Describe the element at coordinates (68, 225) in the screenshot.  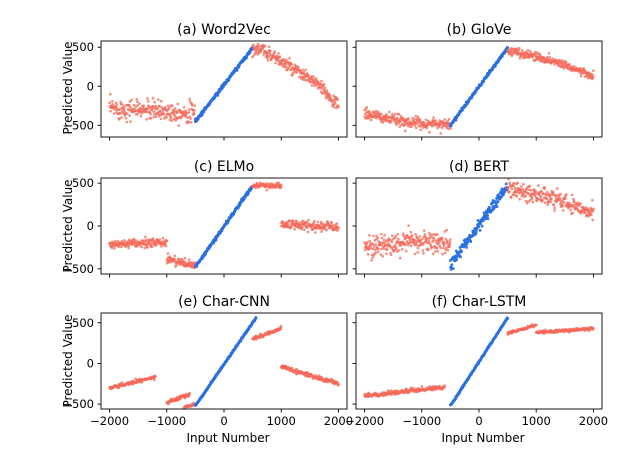
I see `y-axis-label-middle: Predicted Value` at that location.